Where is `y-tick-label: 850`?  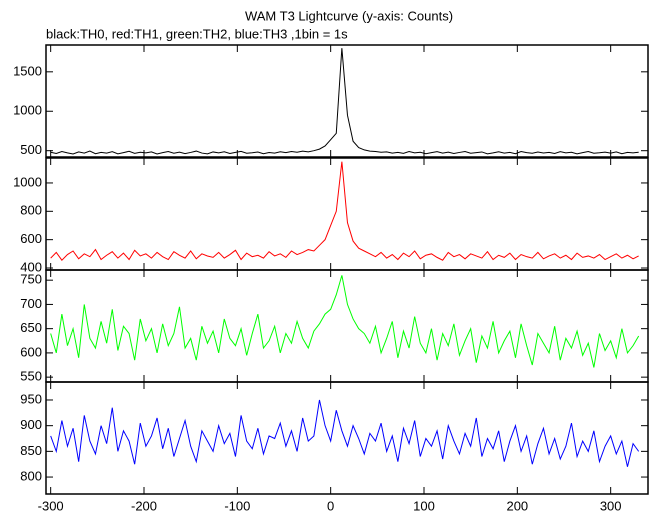 y-tick-label: 850 is located at coordinates (31, 450).